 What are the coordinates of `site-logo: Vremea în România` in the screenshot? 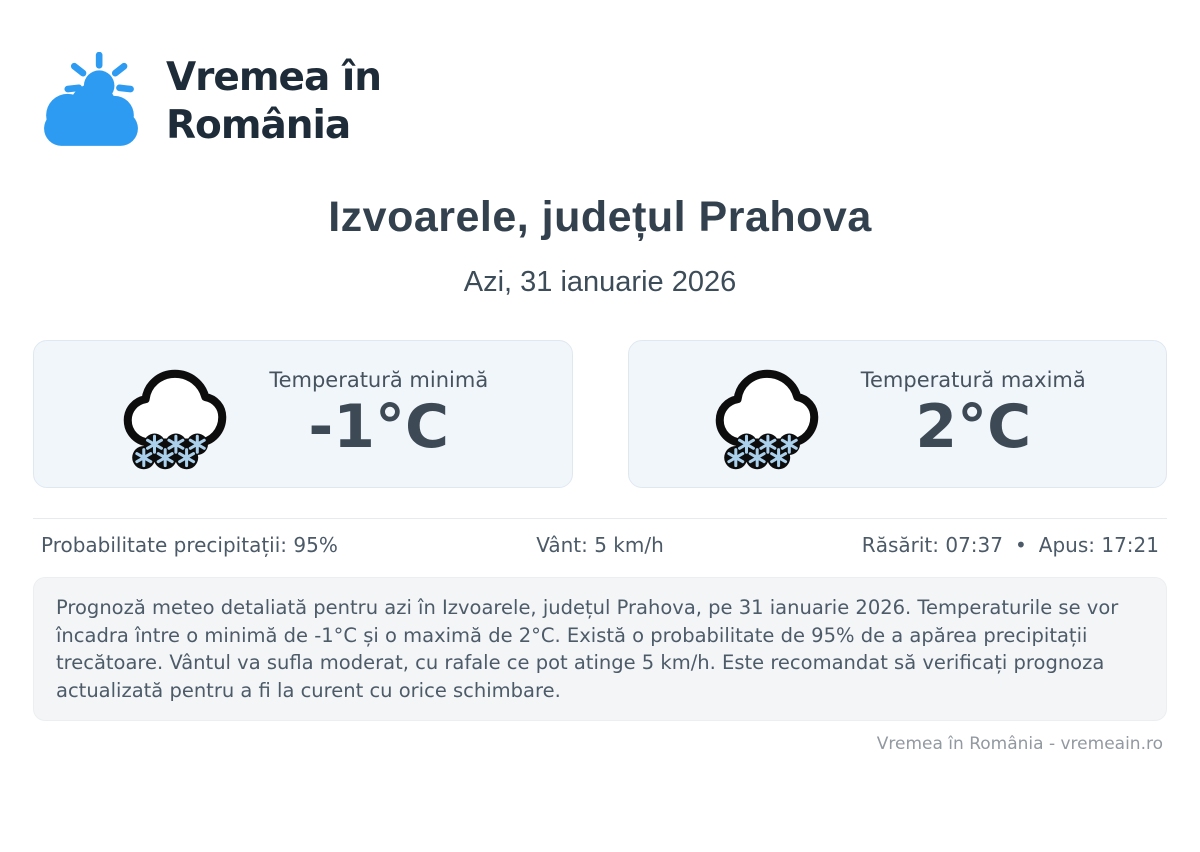 It's located at (620, 101).